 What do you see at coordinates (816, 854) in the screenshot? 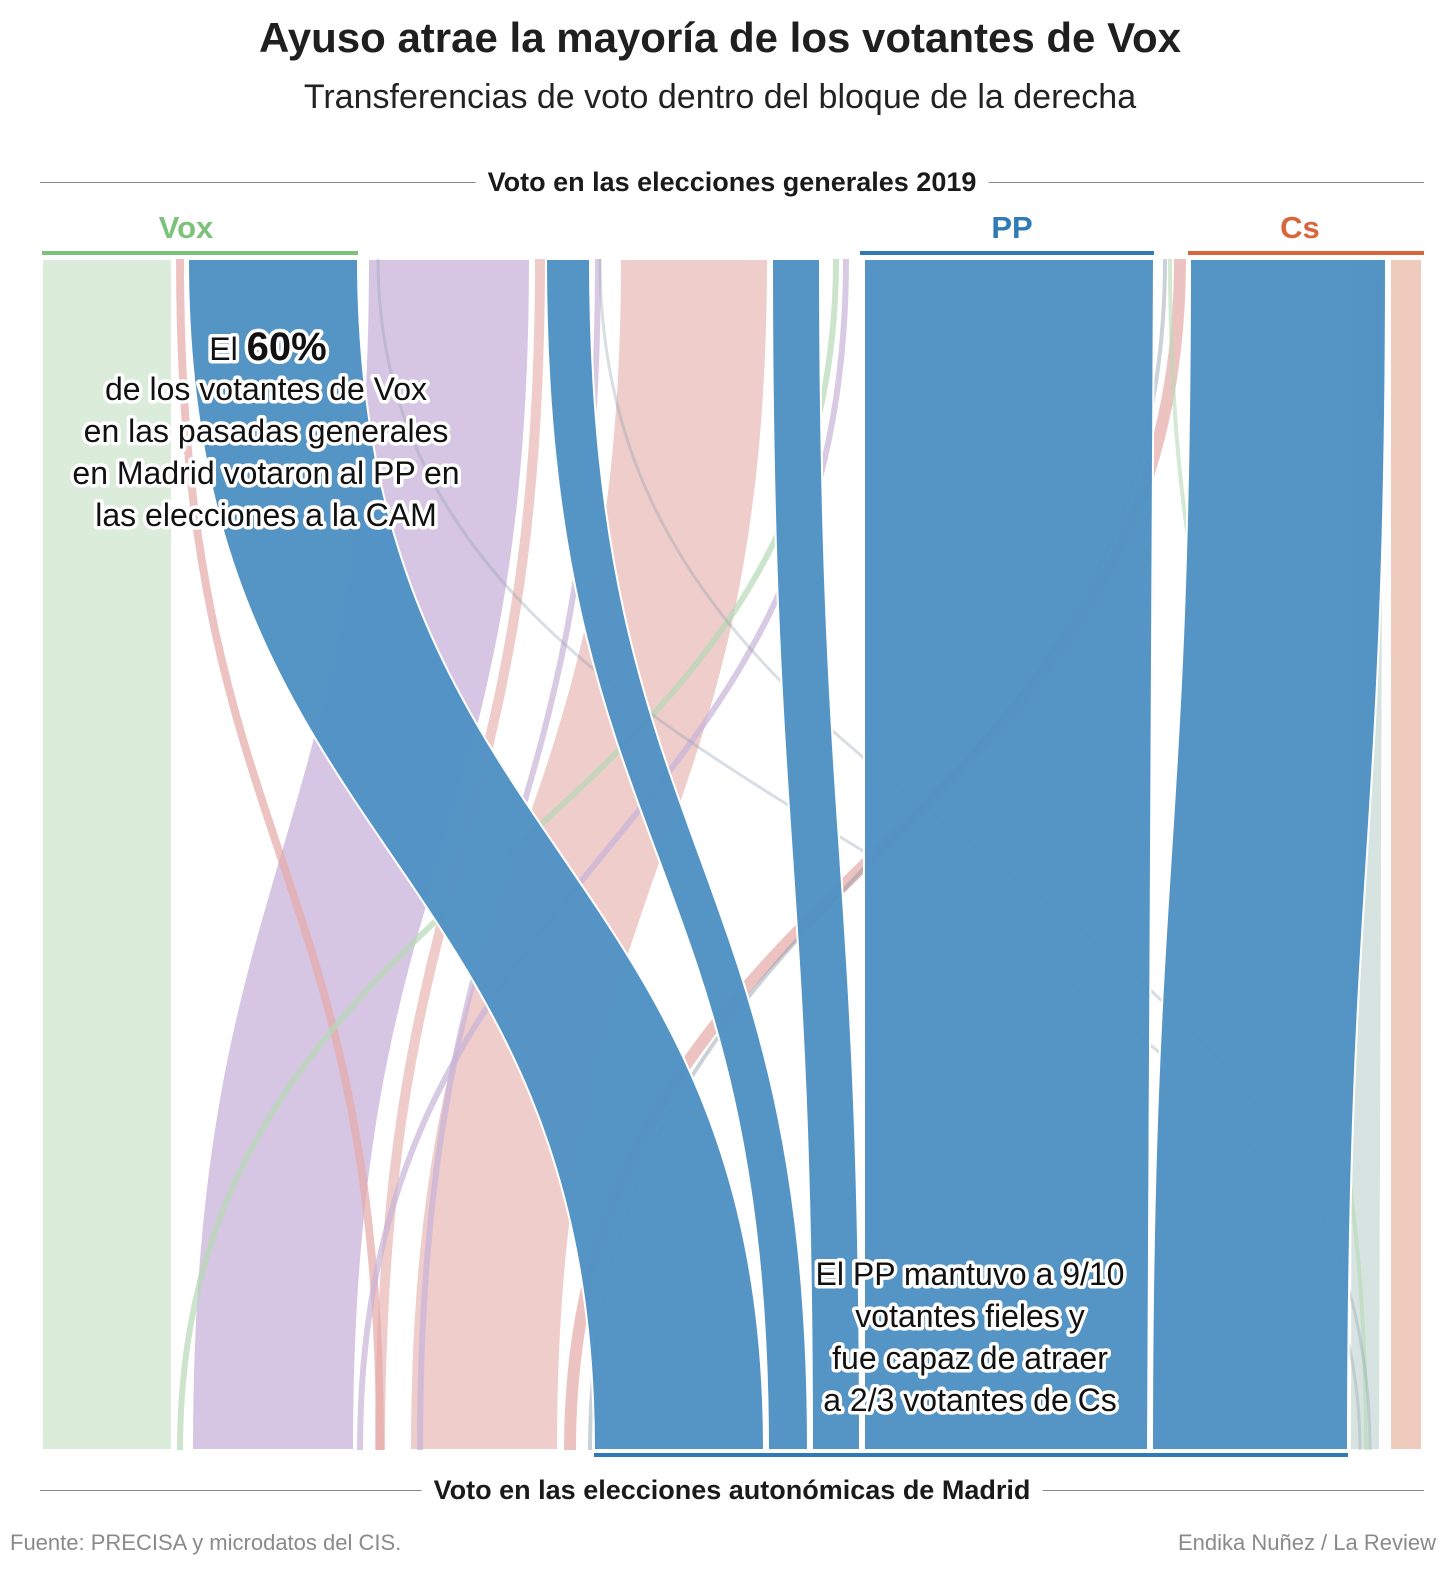
I see `flow-pp-to-pp-b` at bounding box center [816, 854].